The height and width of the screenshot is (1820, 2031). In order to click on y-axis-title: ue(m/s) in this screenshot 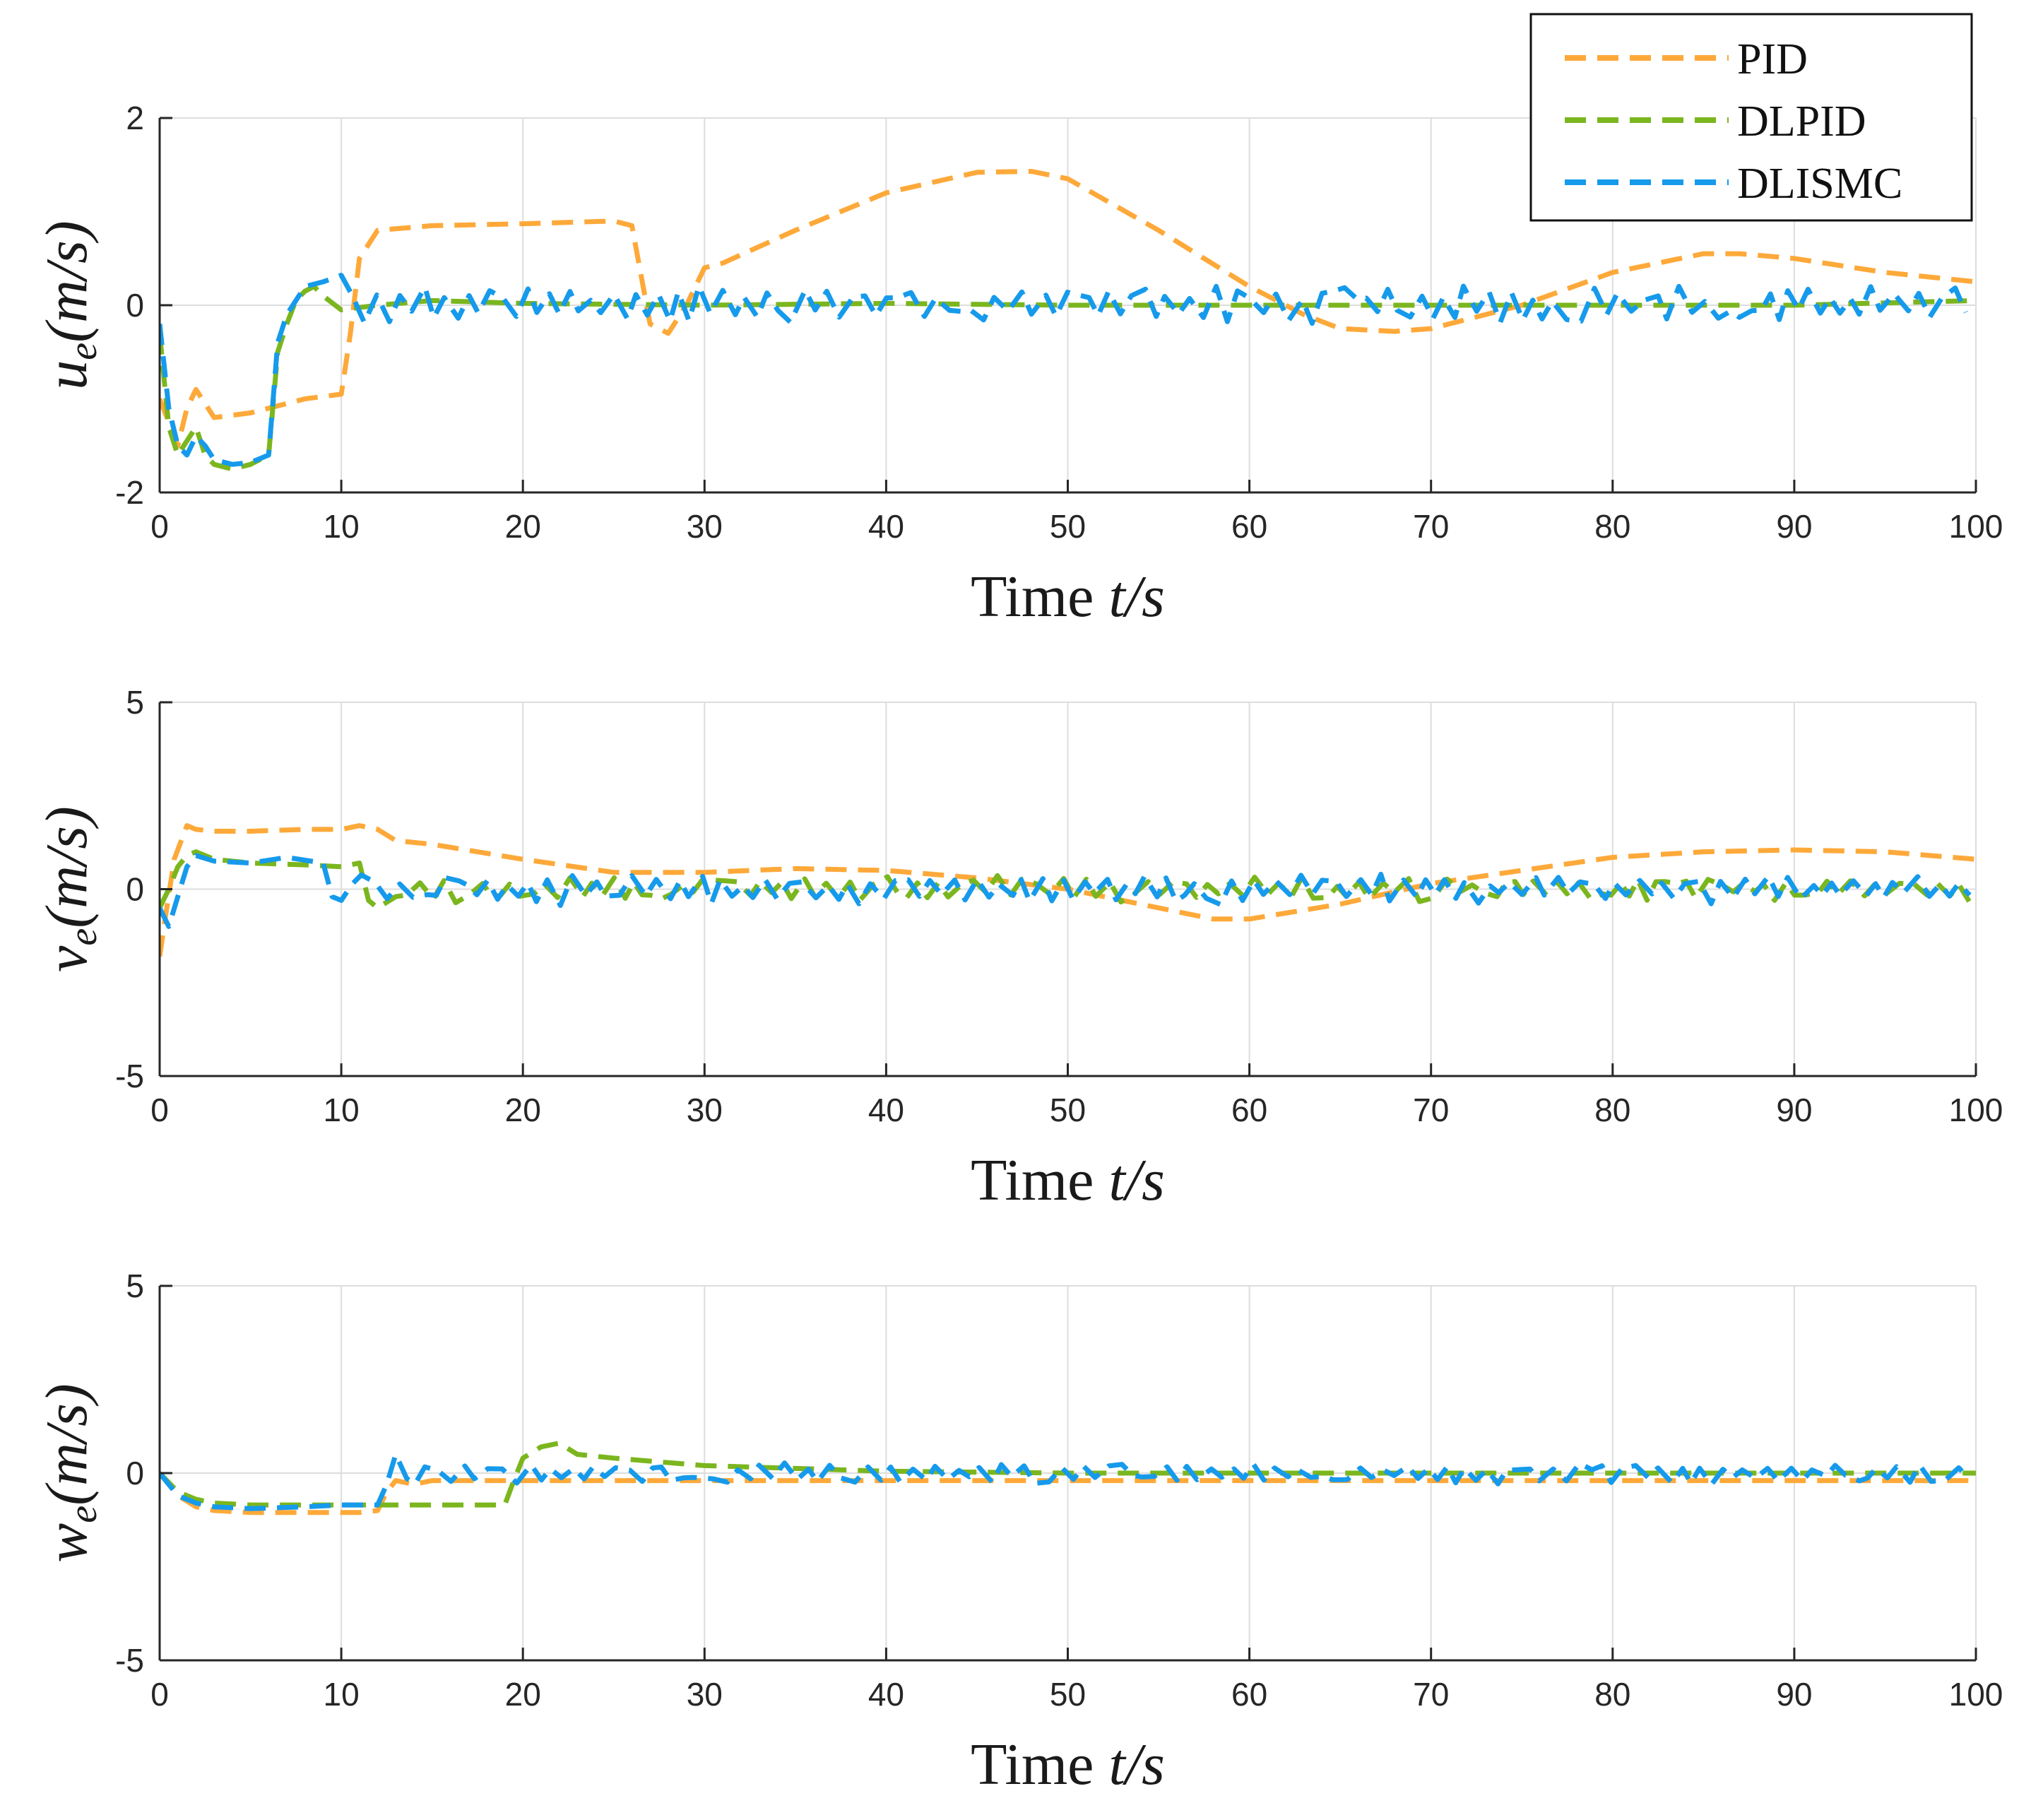, I will do `click(69, 305)`.